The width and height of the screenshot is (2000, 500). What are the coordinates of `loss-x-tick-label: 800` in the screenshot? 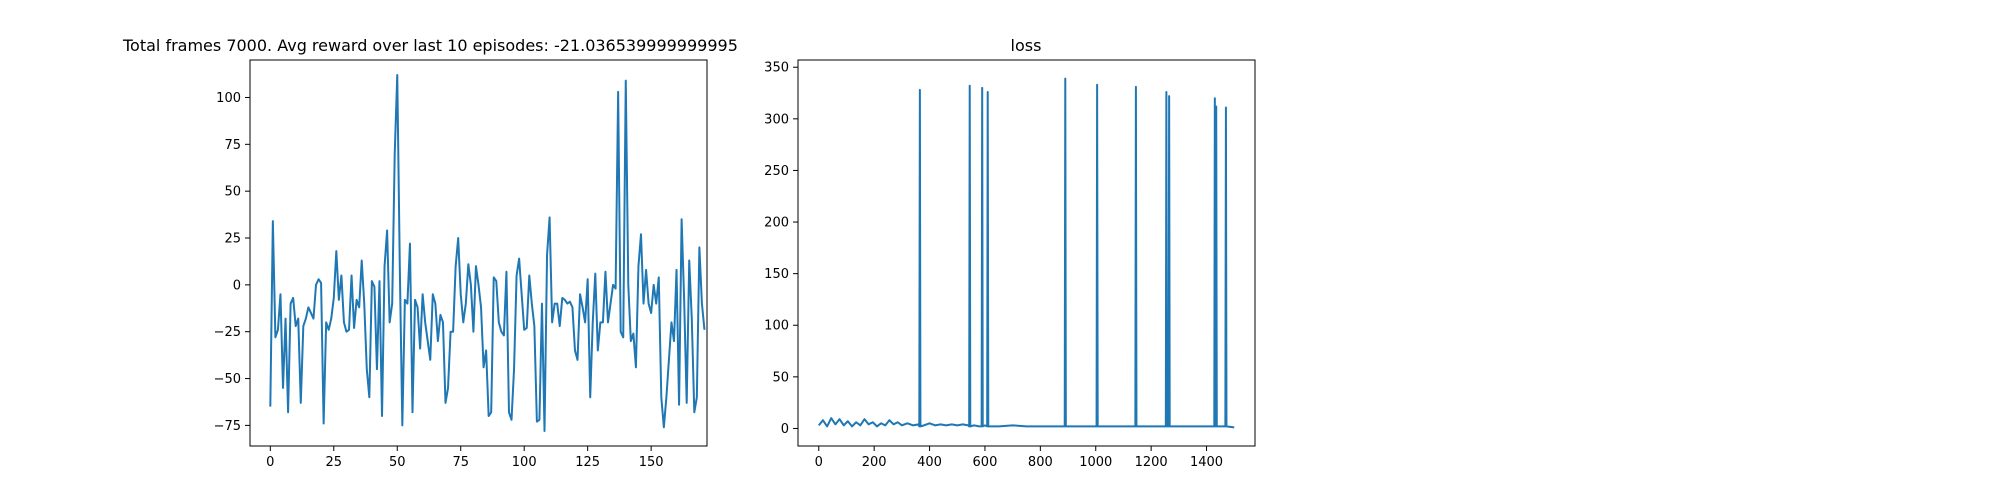 It's located at (1040, 462).